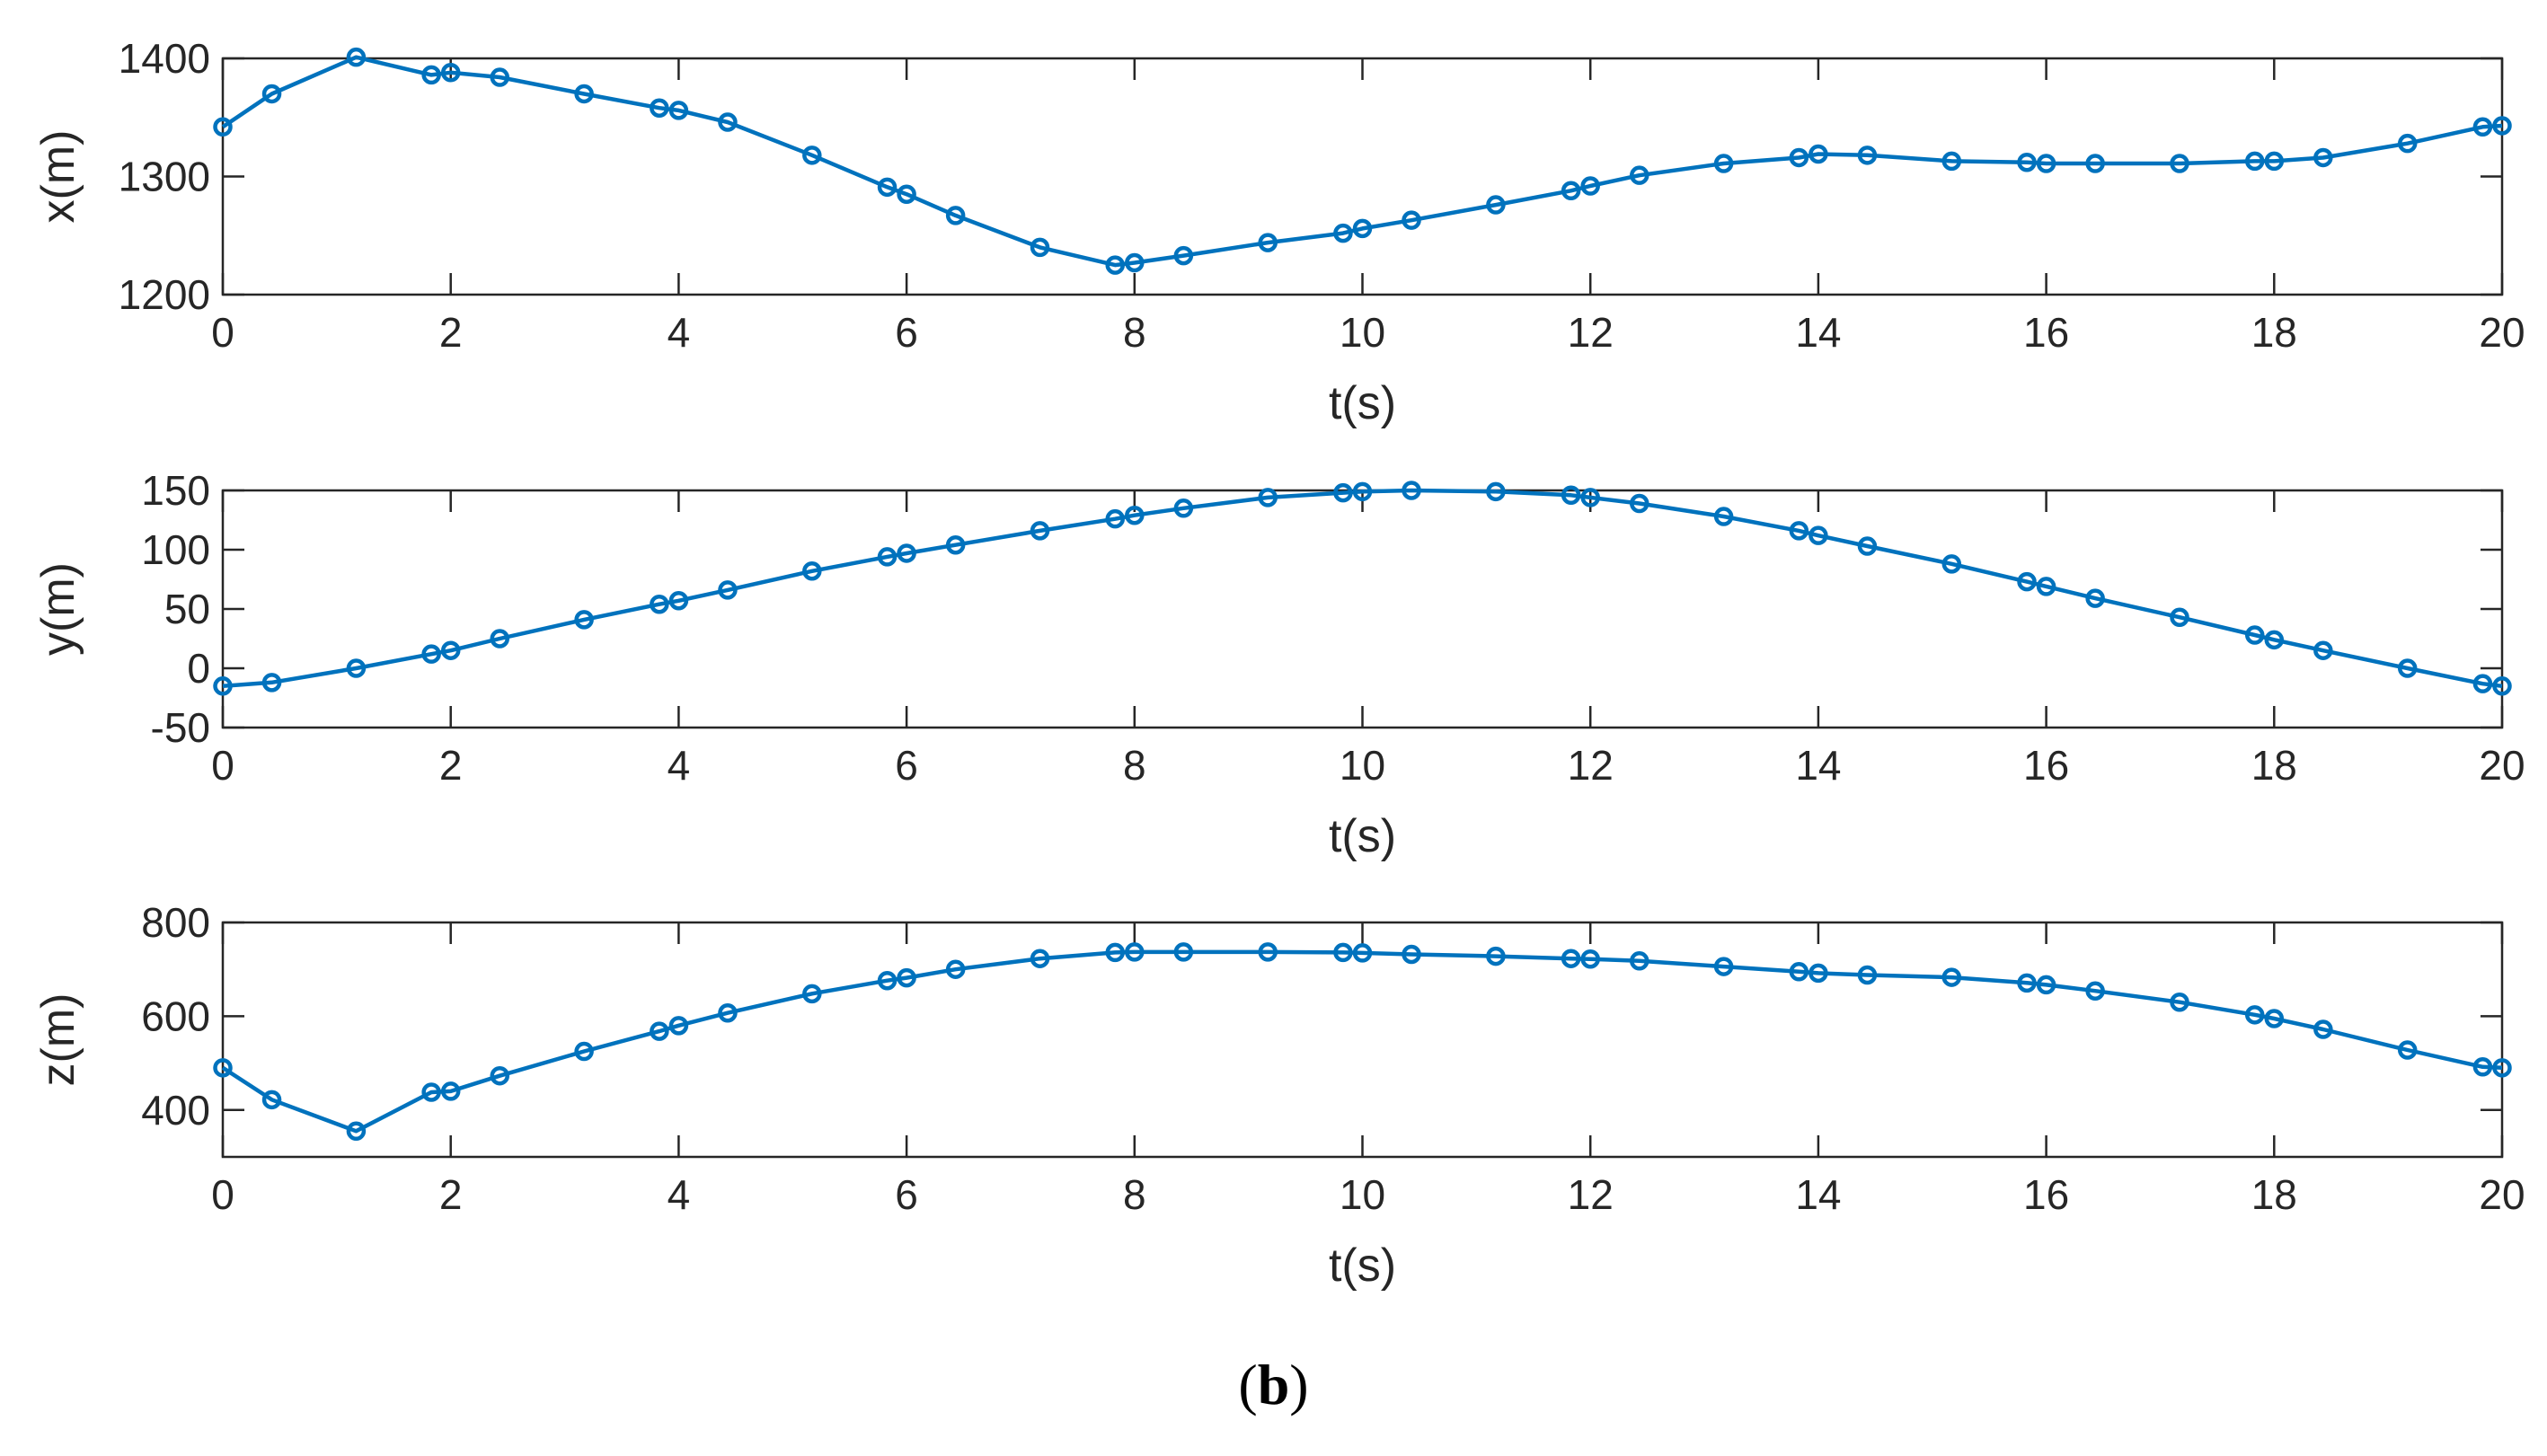 The height and width of the screenshot is (1456, 2547). What do you see at coordinates (1362, 1266) in the screenshot?
I see `x-axis-label-z: t(s)` at bounding box center [1362, 1266].